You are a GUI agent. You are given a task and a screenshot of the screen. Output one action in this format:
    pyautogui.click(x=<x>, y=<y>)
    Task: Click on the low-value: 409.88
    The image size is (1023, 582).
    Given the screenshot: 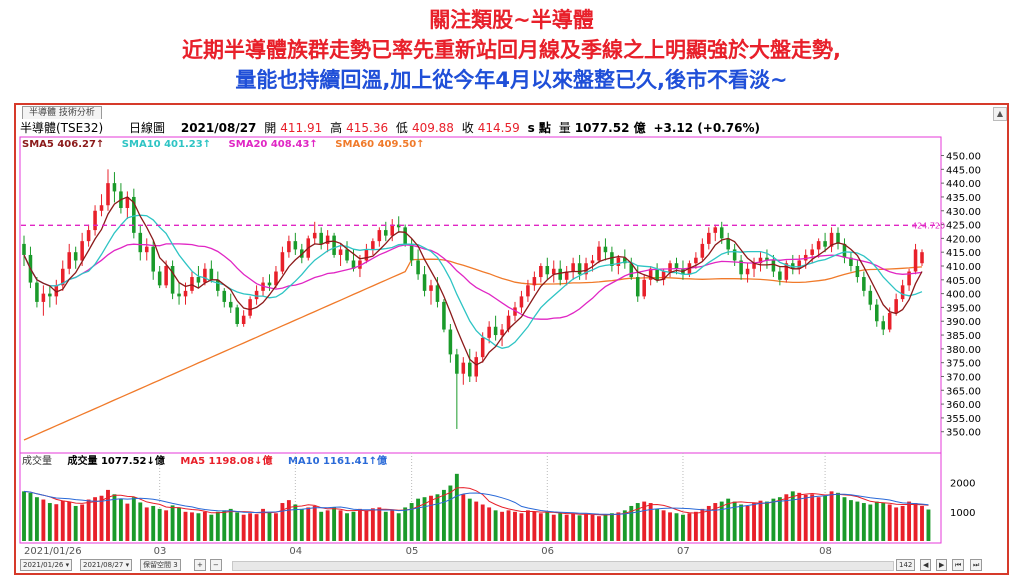 What is the action you would take?
    pyautogui.click(x=432, y=128)
    